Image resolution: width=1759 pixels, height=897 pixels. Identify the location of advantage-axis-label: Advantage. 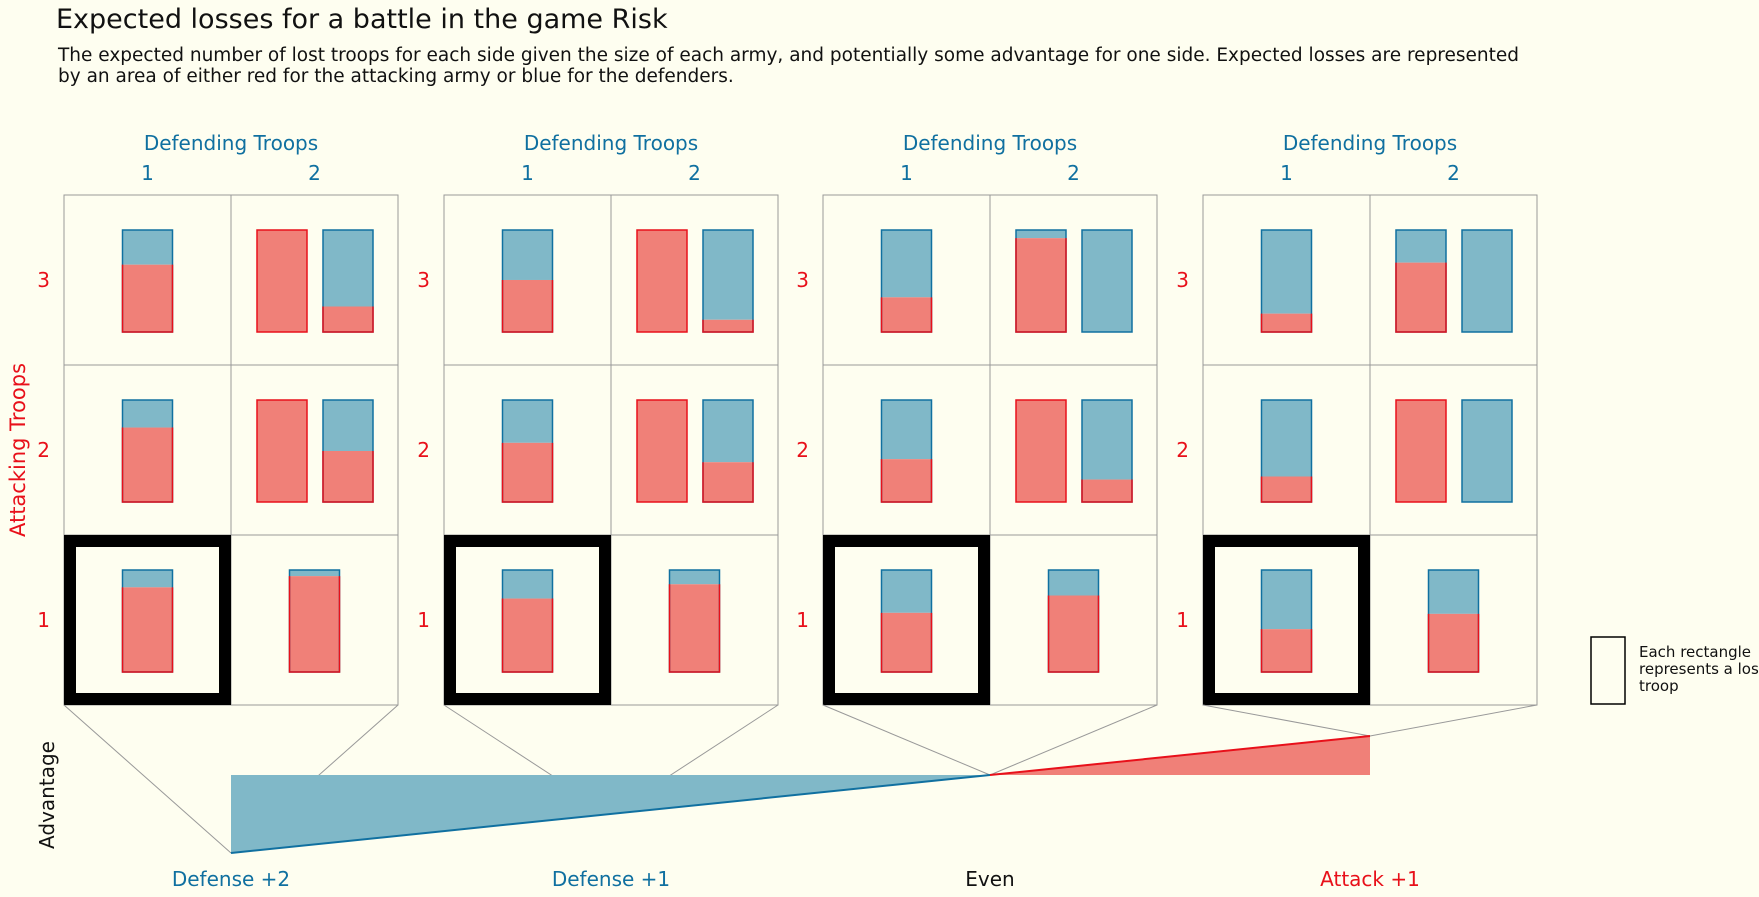
(47, 795).